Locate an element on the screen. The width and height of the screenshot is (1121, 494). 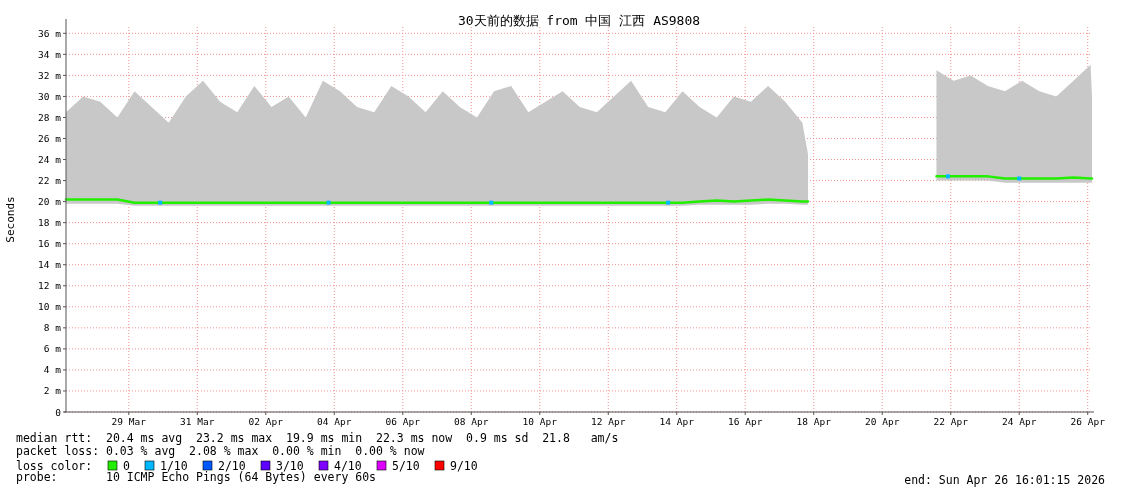
x-tick-label: 12 Apr is located at coordinates (608, 421).